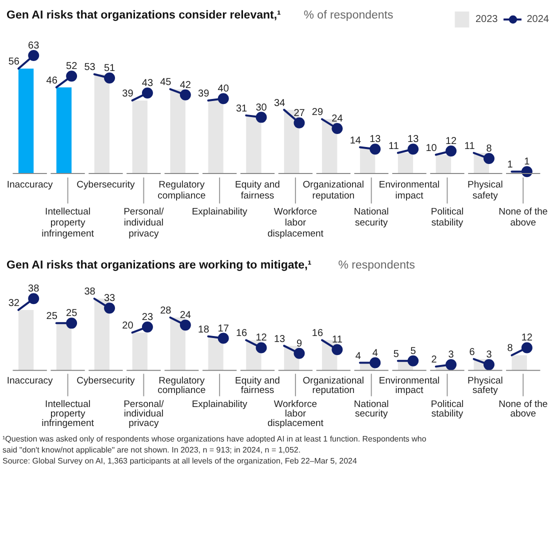  Describe the element at coordinates (262, 108) in the screenshot. I see `data-label: 30` at that location.